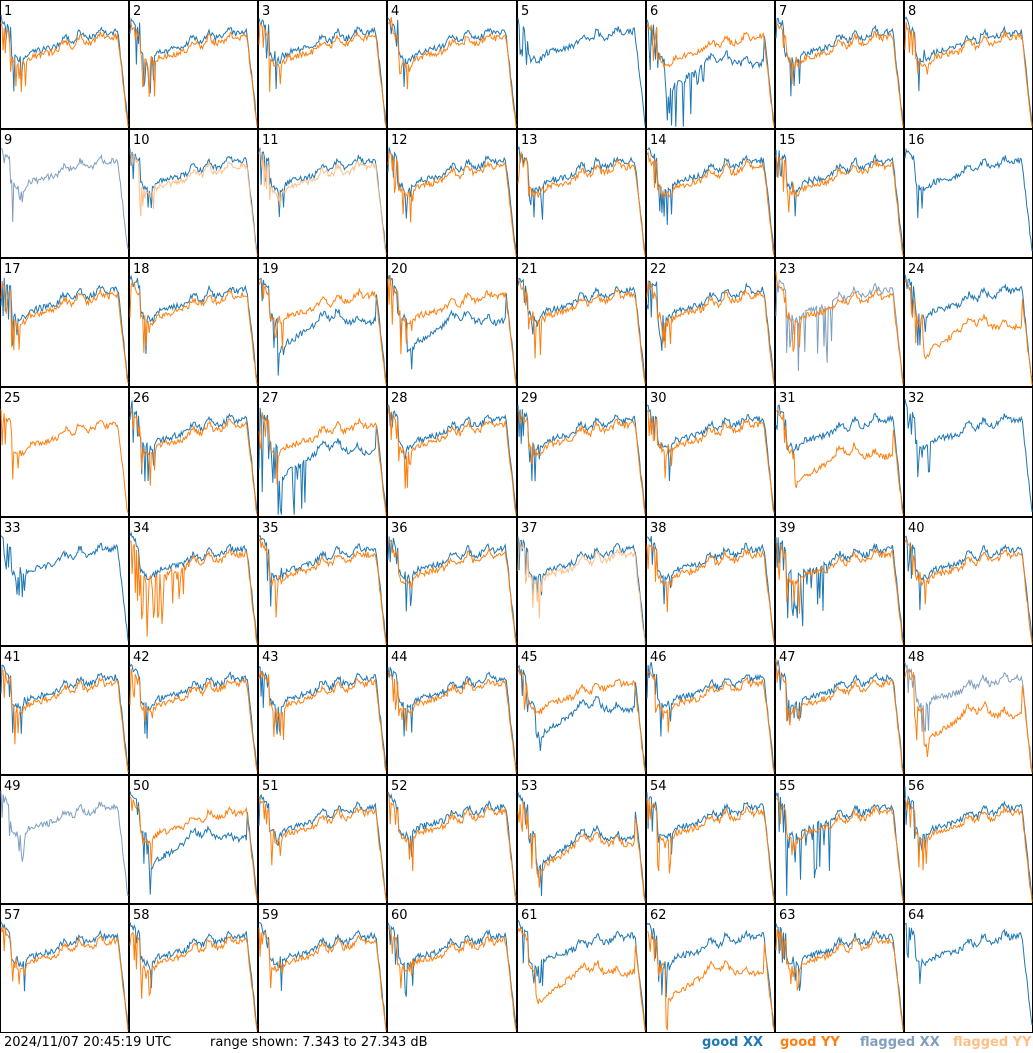  I want to click on panel-label: 30, so click(658, 398).